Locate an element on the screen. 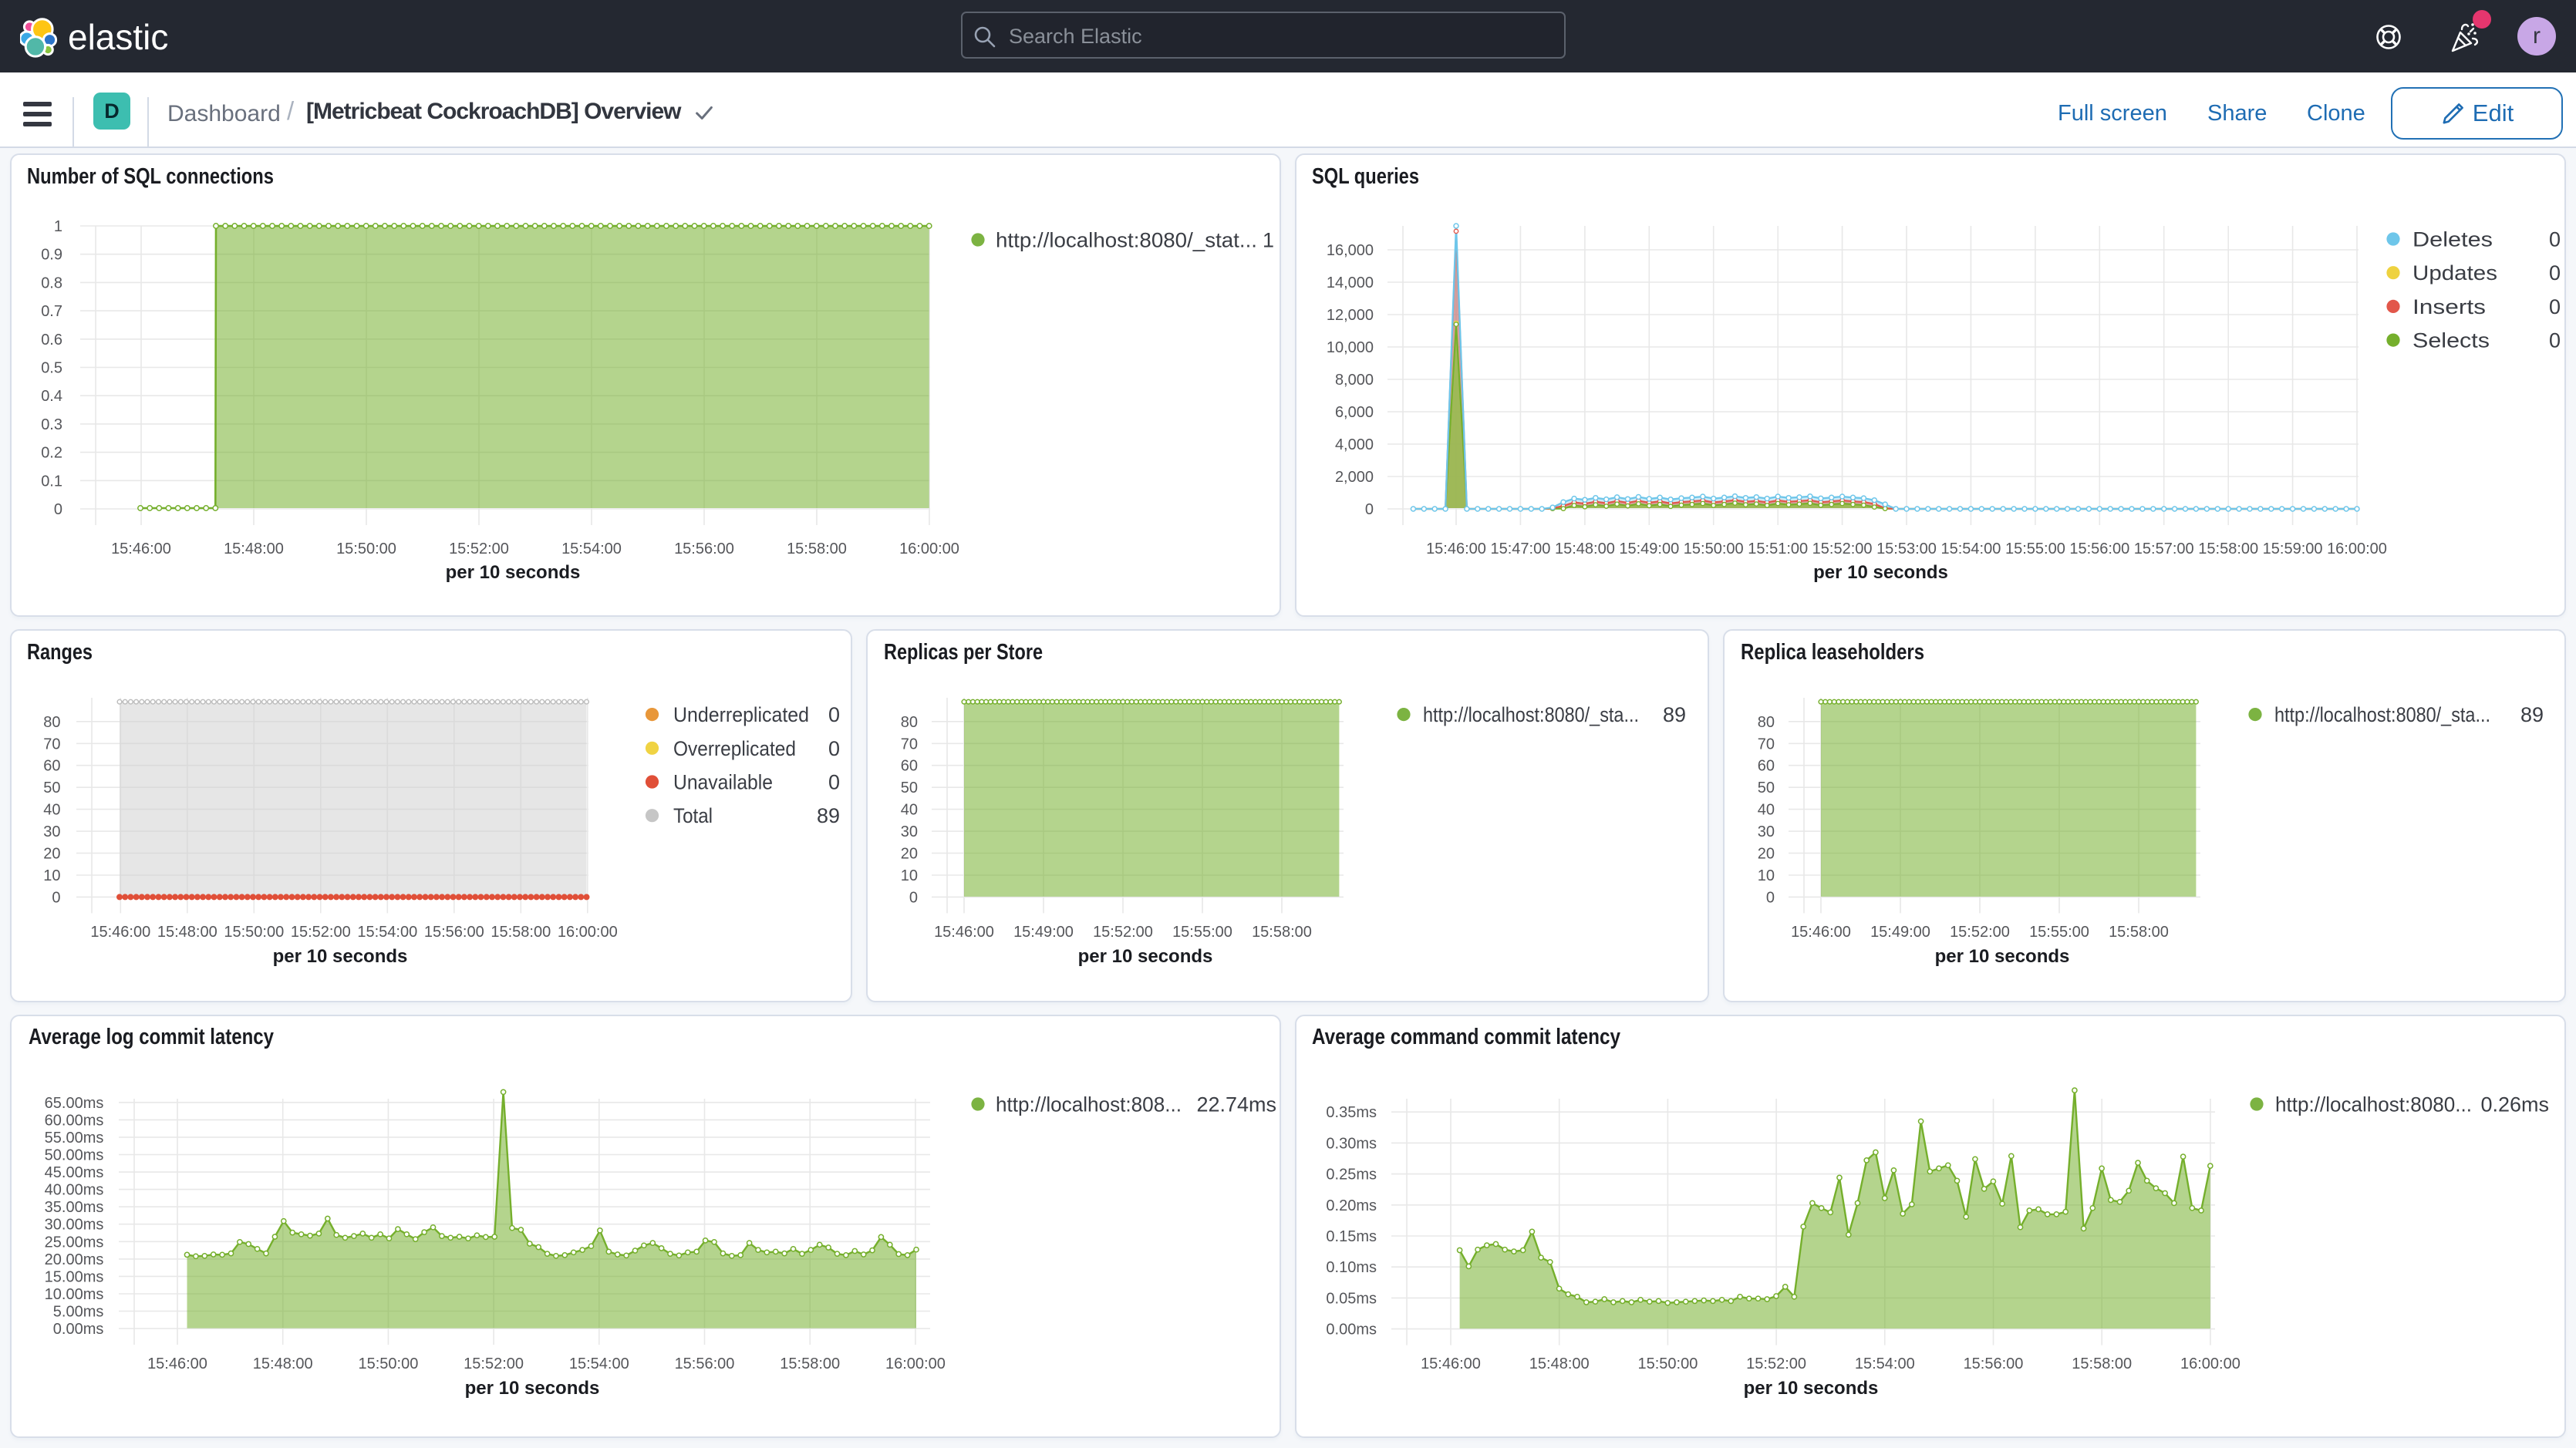  svg-text: 0.1 is located at coordinates (51, 481).